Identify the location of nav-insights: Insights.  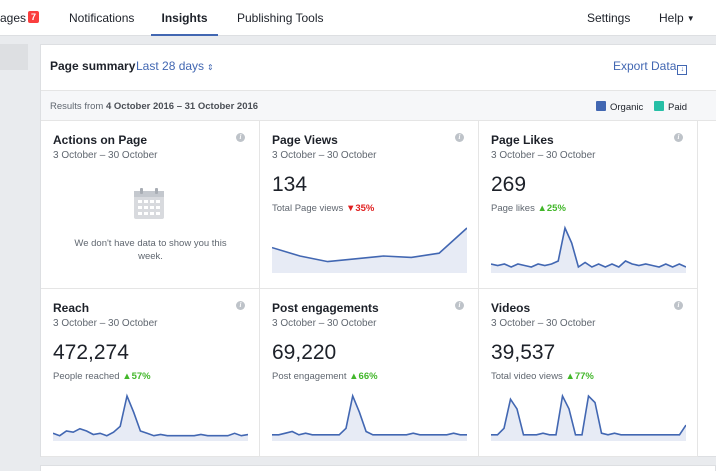
(184, 18).